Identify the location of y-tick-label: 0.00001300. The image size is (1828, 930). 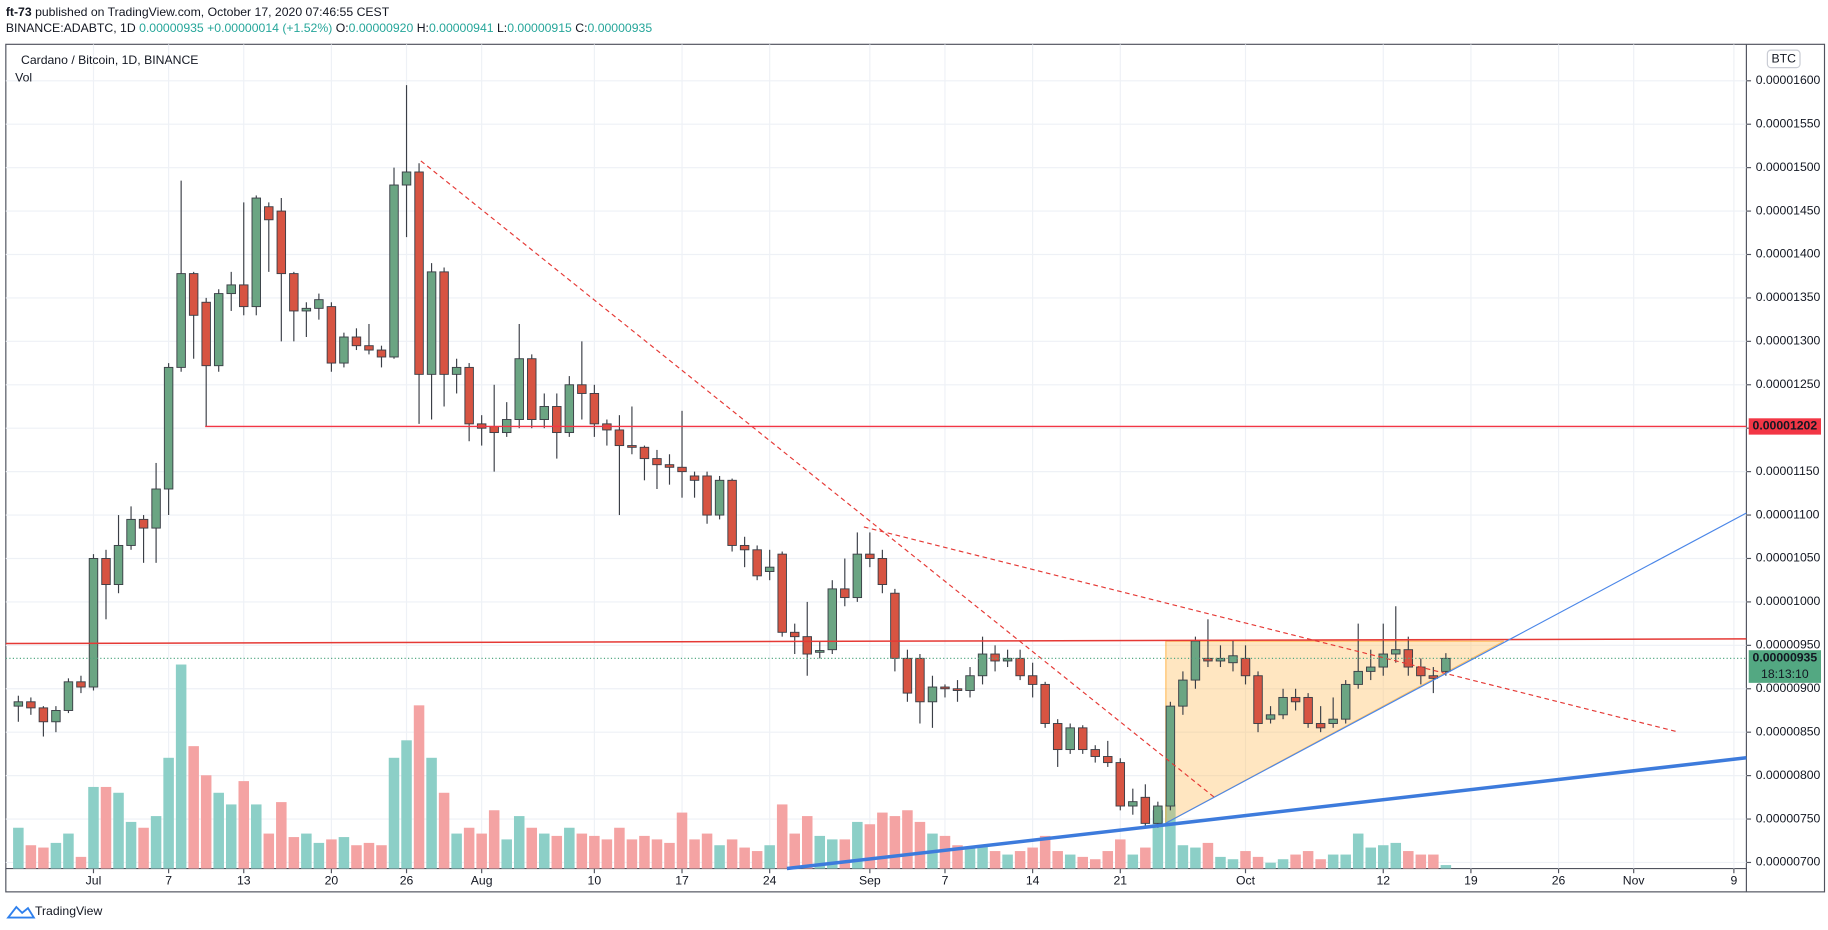
(1788, 341).